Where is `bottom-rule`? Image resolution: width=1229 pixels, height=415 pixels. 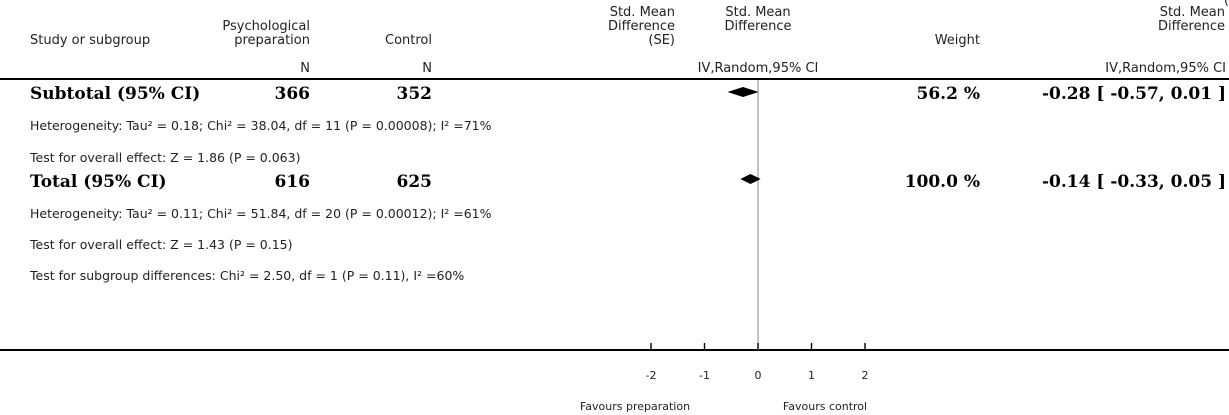
bottom-rule is located at coordinates (614, 350).